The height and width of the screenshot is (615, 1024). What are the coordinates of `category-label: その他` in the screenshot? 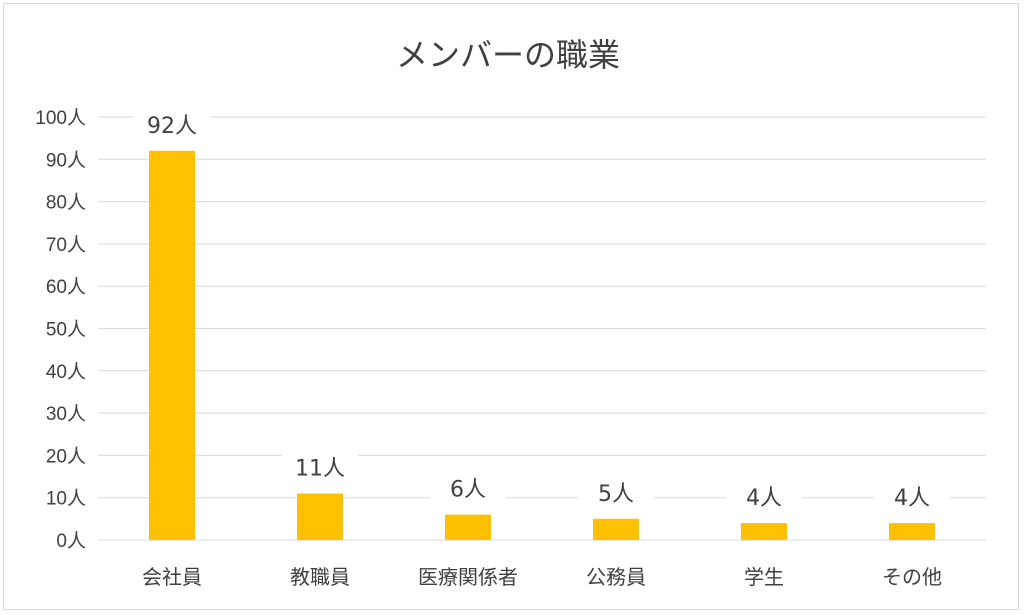 It's located at (912, 577).